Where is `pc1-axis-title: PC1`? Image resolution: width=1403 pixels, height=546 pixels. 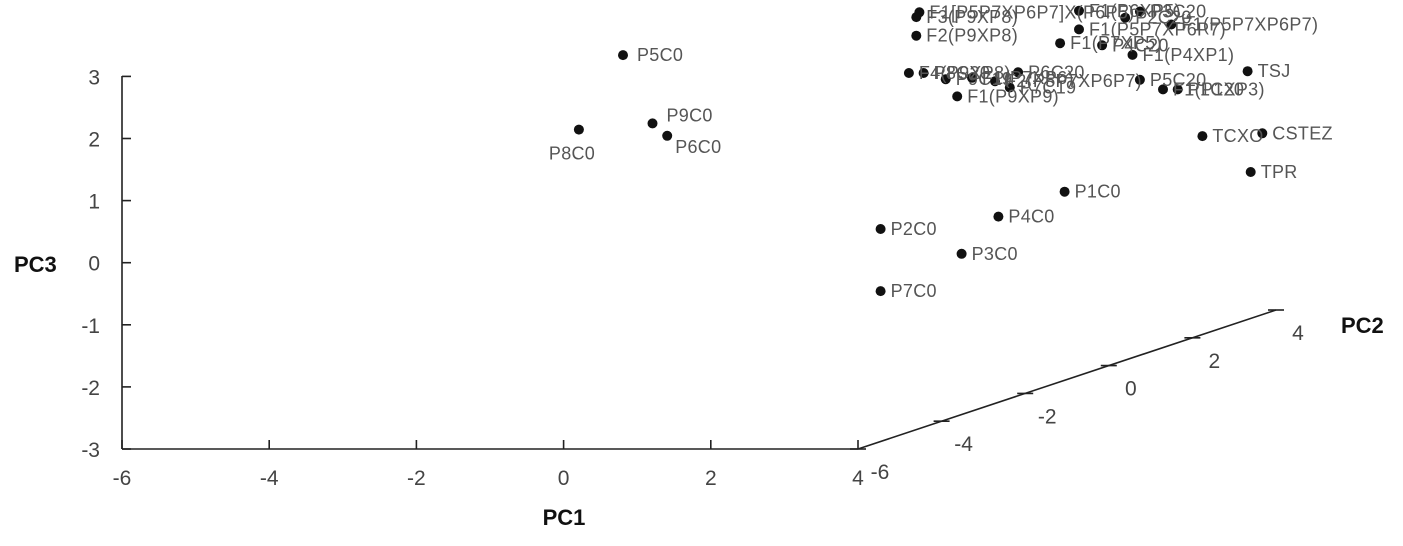 pc1-axis-title: PC1 is located at coordinates (564, 517).